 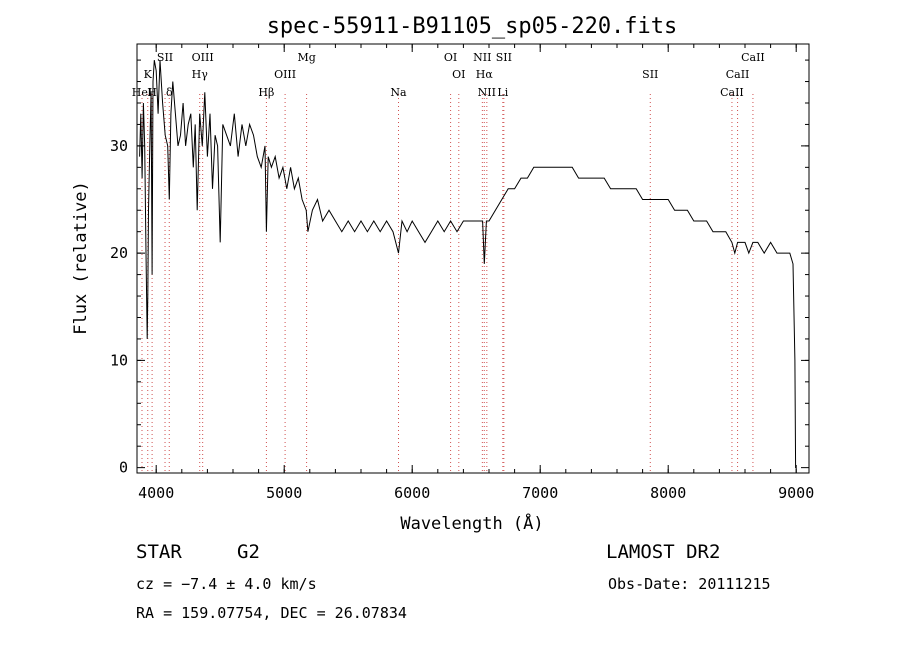 I want to click on coordinates: RA = 159.07754, DEC = 26.07834, so click(x=271, y=613).